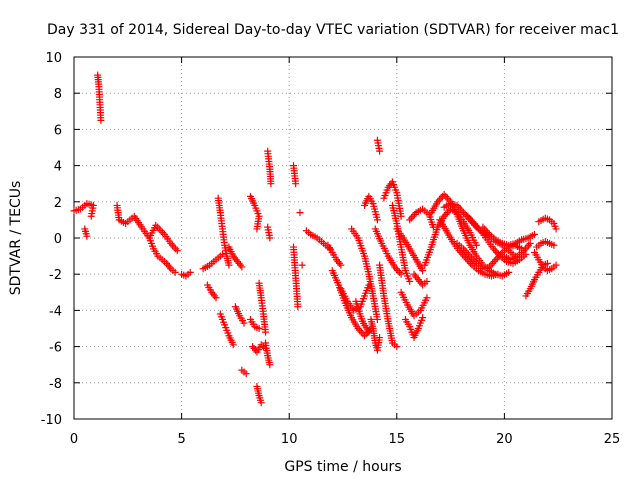 Image resolution: width=640 pixels, height=480 pixels. I want to click on x-tick-label: 10, so click(289, 439).